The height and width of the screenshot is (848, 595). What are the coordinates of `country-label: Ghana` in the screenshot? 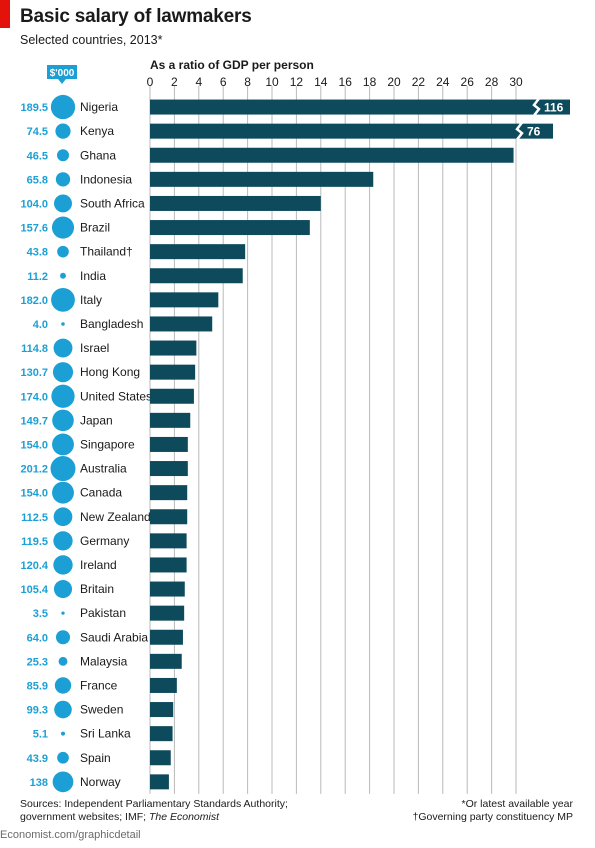 It's located at (98, 155).